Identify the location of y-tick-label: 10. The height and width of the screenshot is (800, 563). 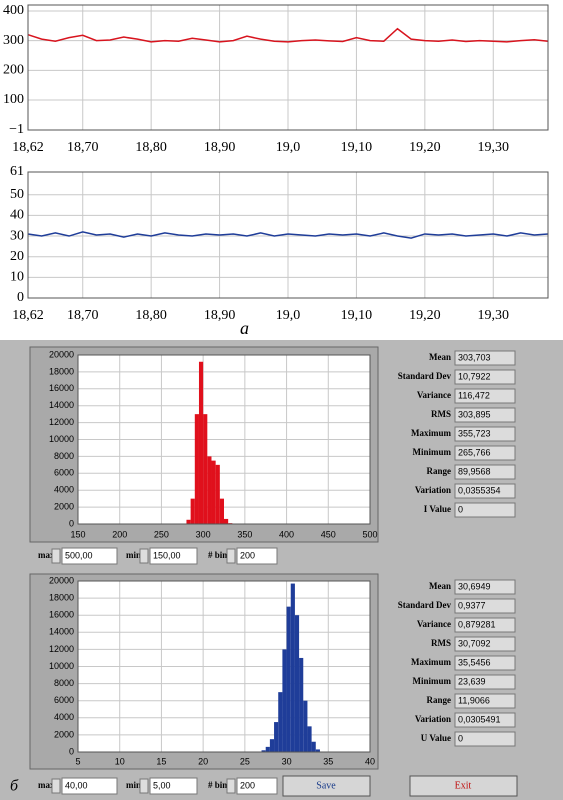
(17, 277).